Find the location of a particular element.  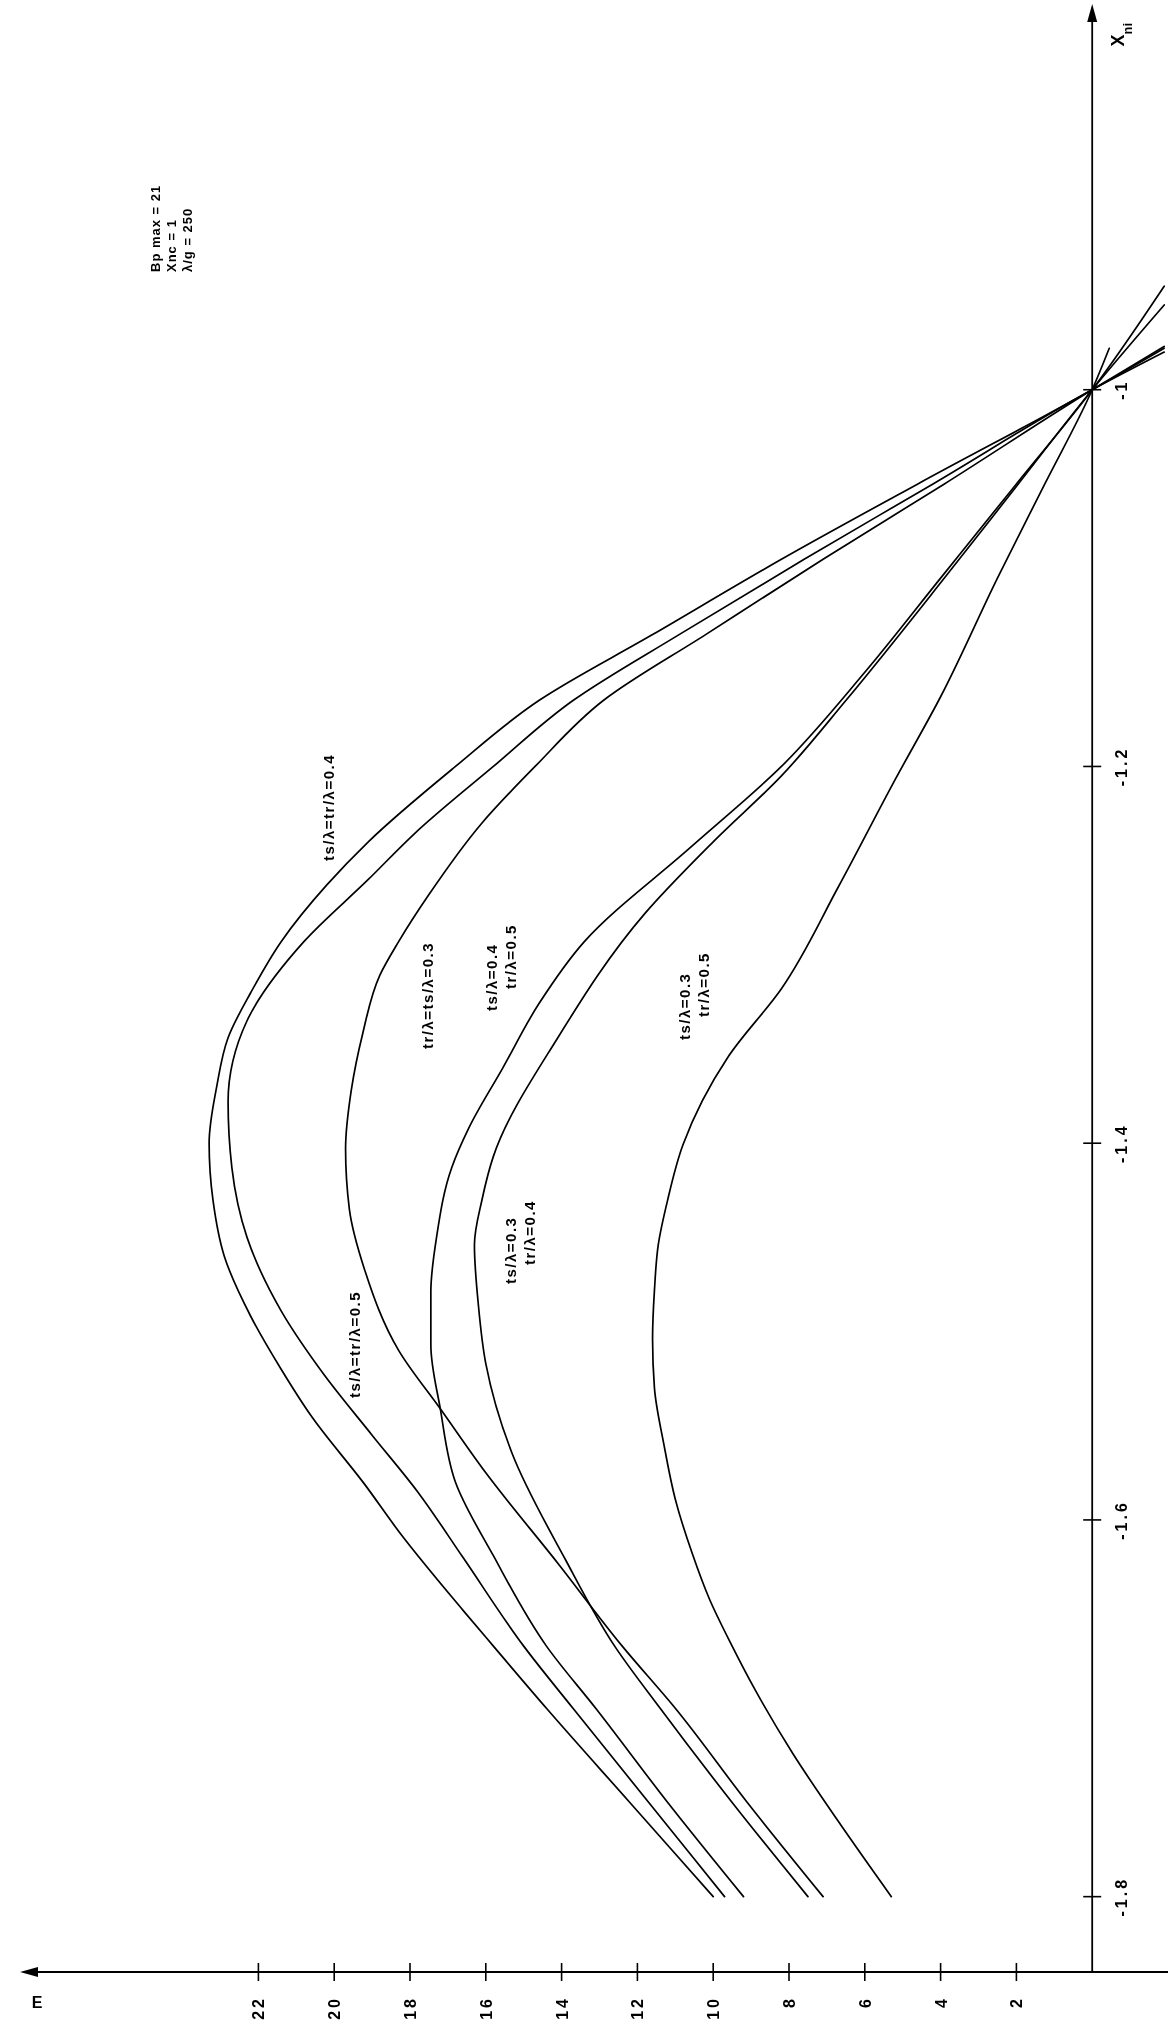

annotation: Bp max = 21 is located at coordinates (155, 228).